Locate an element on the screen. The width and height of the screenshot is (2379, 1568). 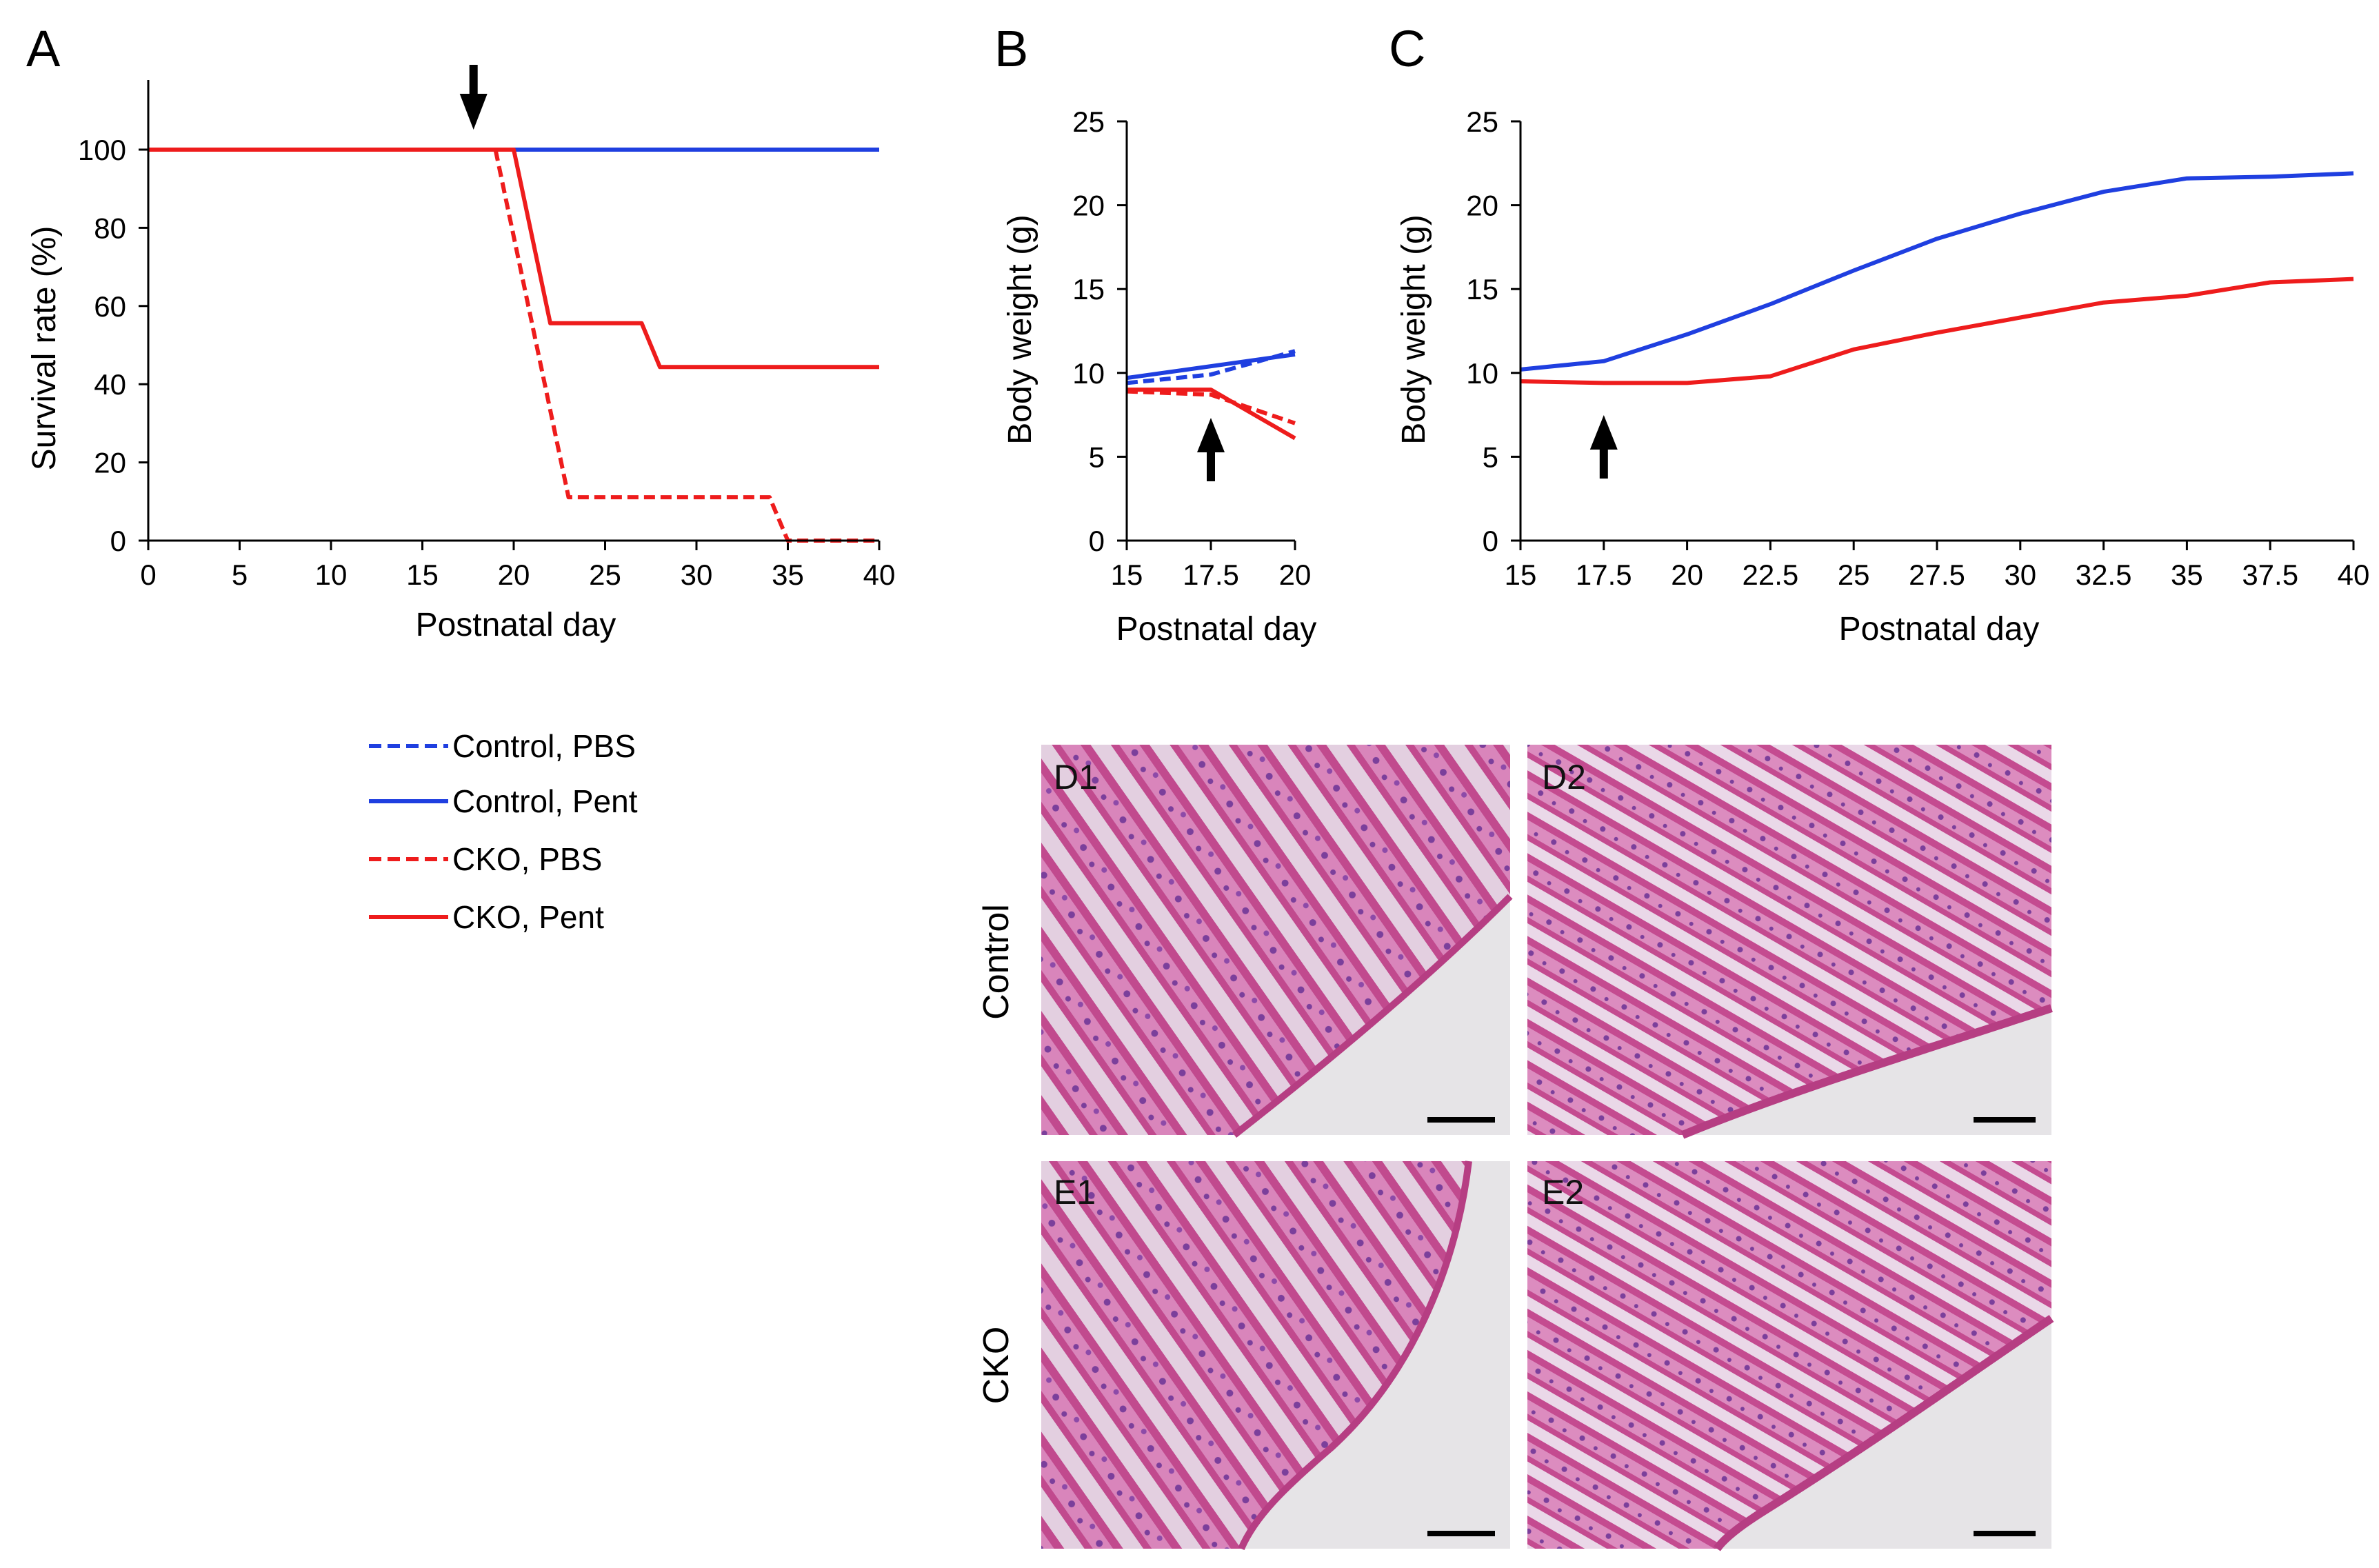
y-tick-label-c: 25 is located at coordinates (1482, 121).